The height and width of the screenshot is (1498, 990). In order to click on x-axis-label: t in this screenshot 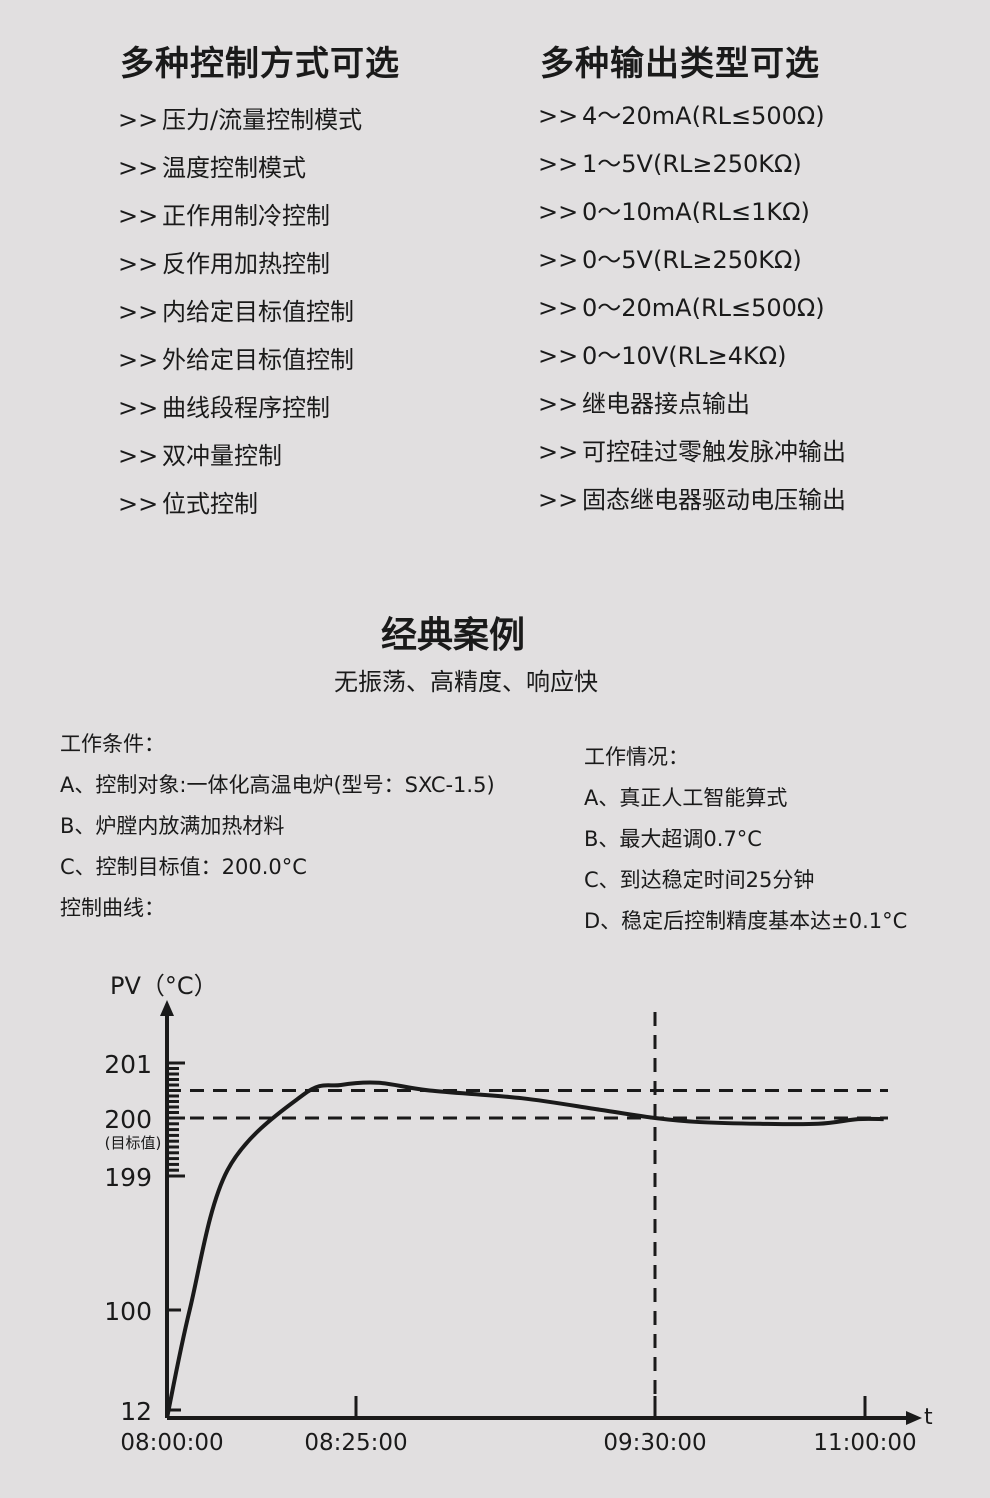, I will do `click(928, 1417)`.